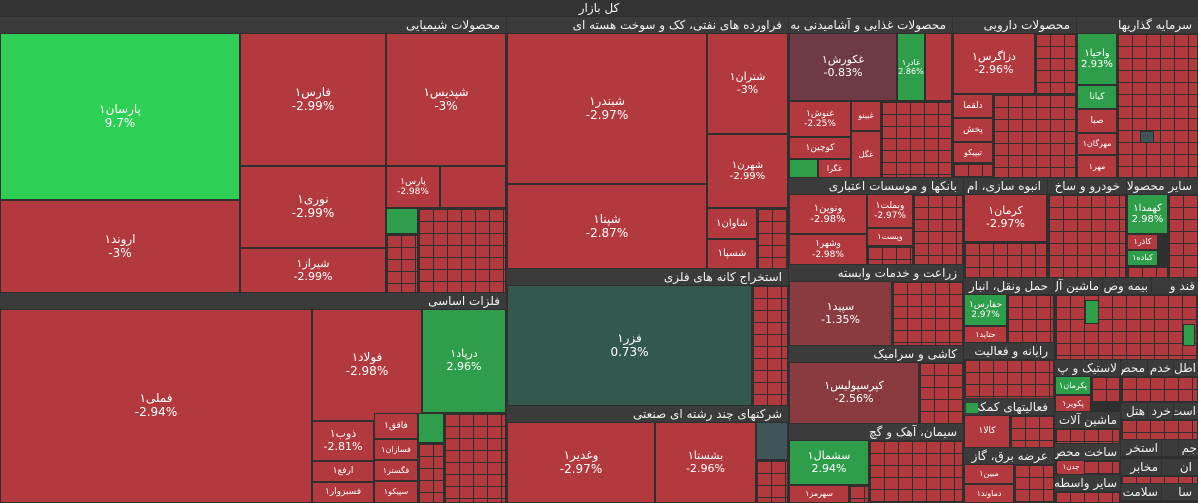  I want to click on sector-header-extra, so click(1170, 448).